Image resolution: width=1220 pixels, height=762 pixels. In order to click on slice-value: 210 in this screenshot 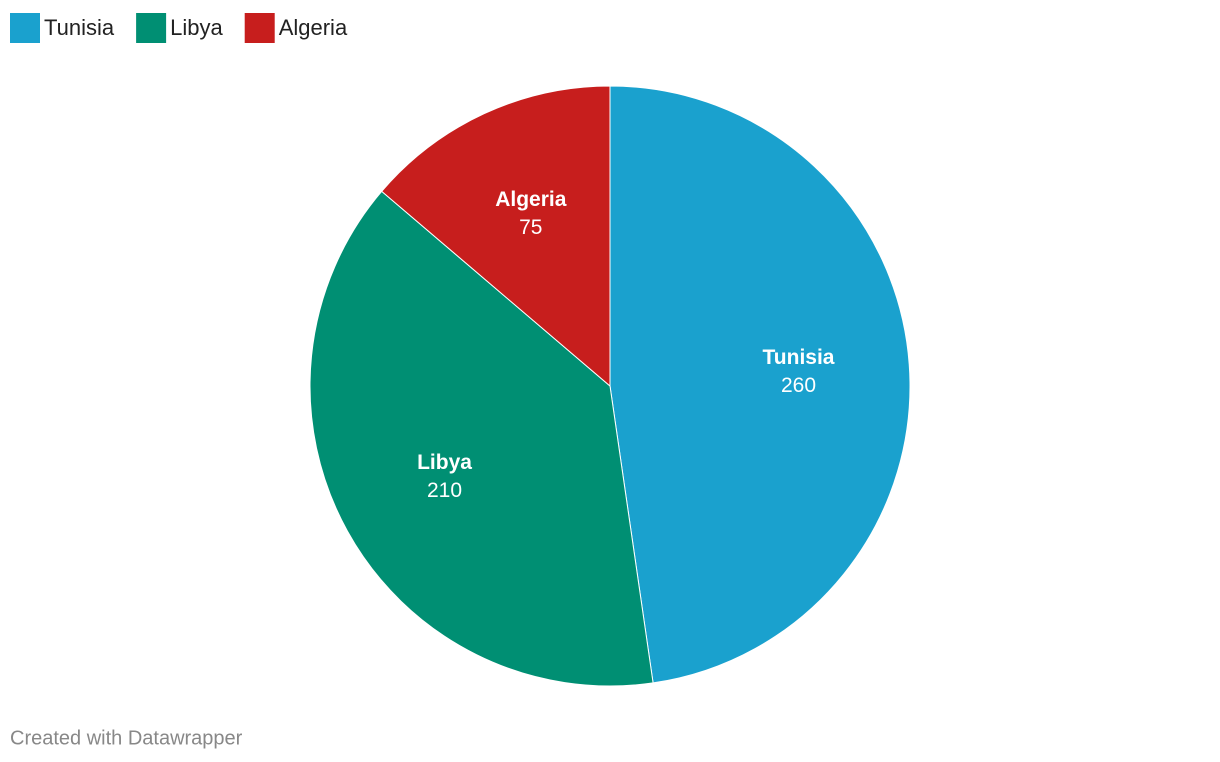, I will do `click(444, 490)`.